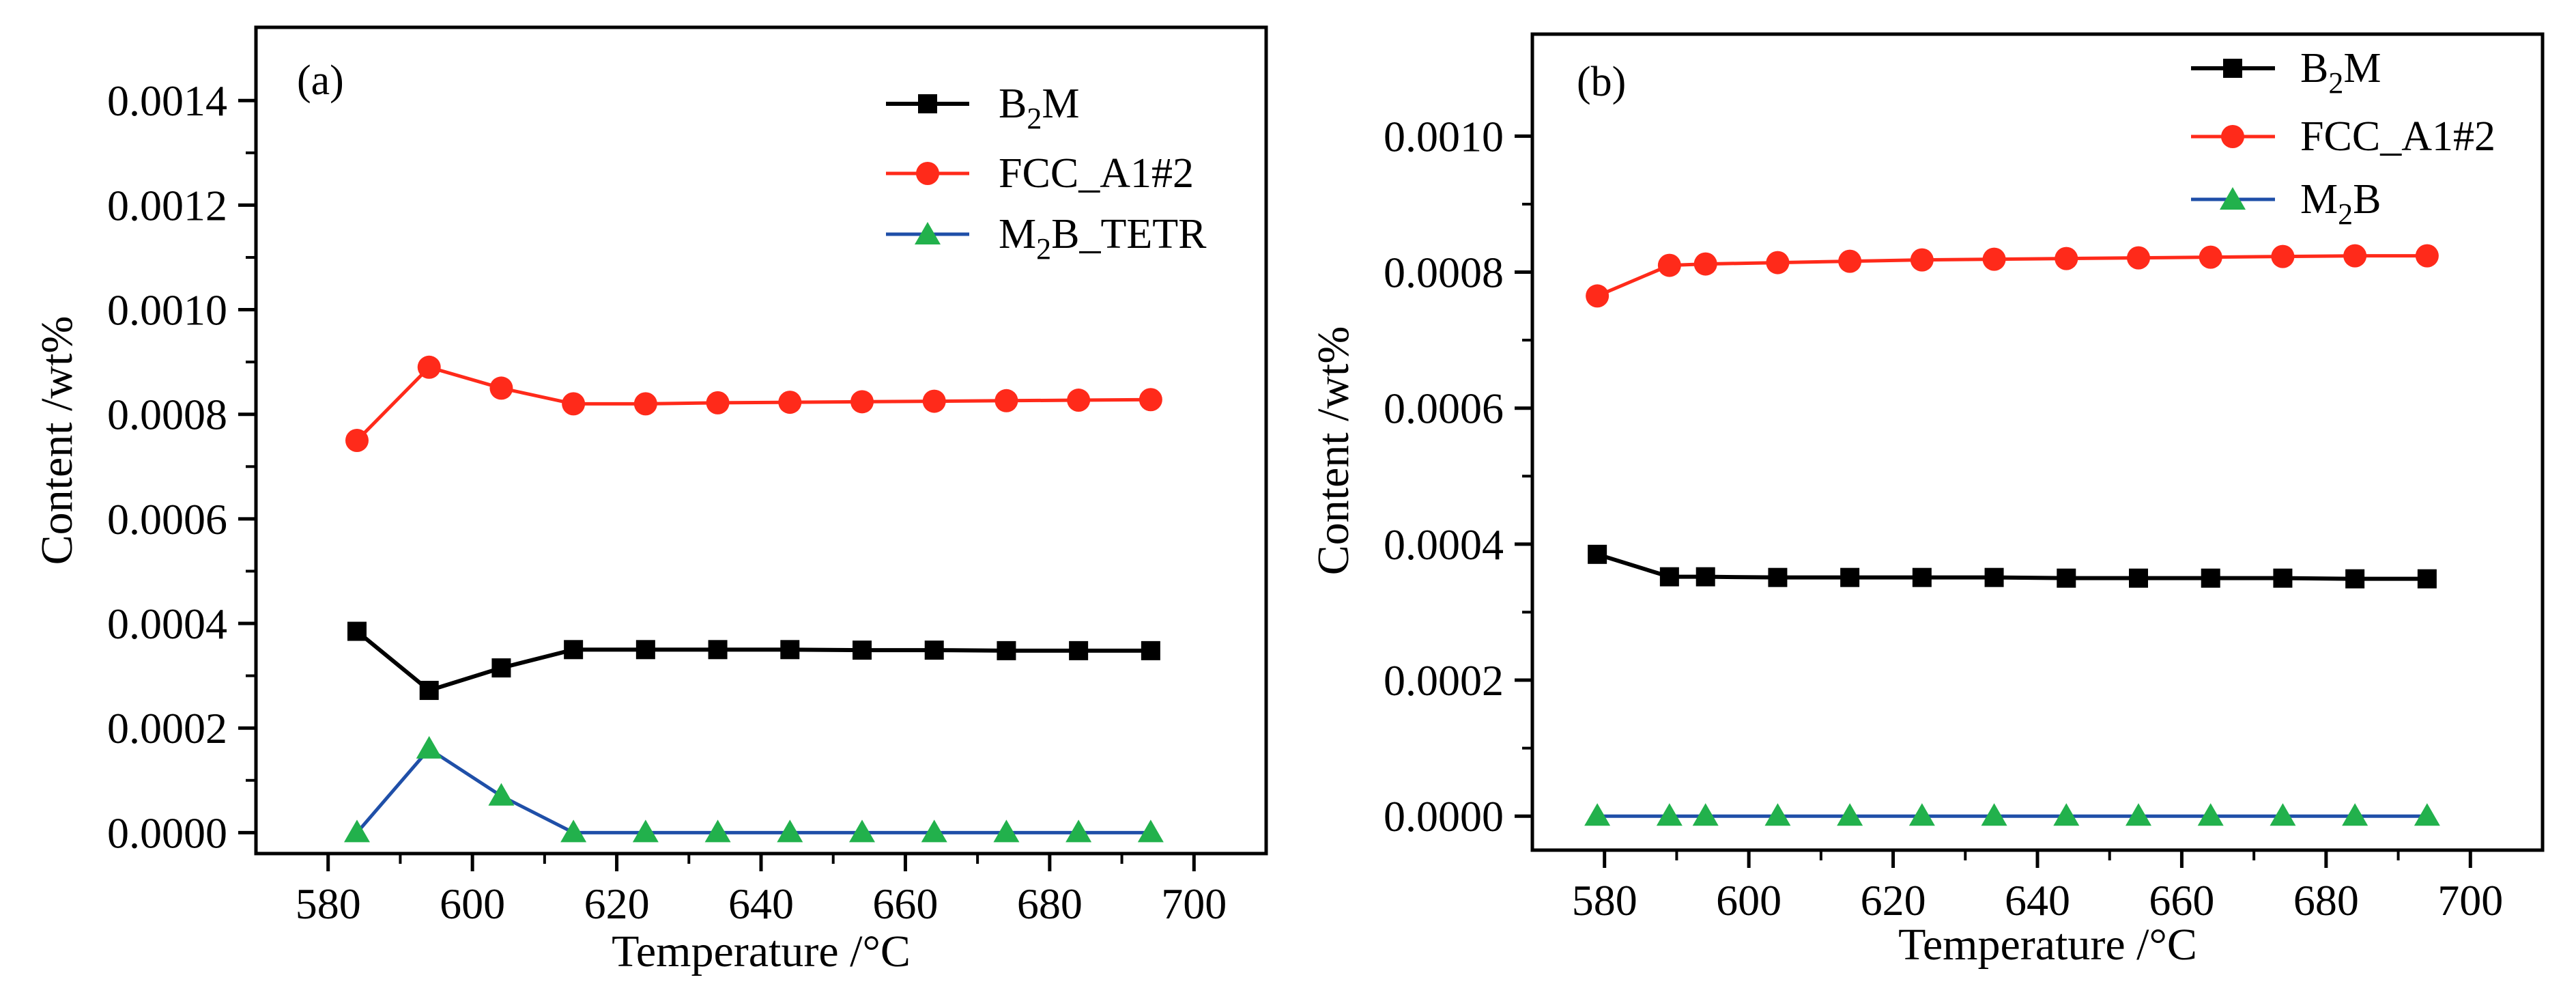 Image resolution: width=2576 pixels, height=999 pixels. I want to click on legend-marker-circle, so click(927, 173).